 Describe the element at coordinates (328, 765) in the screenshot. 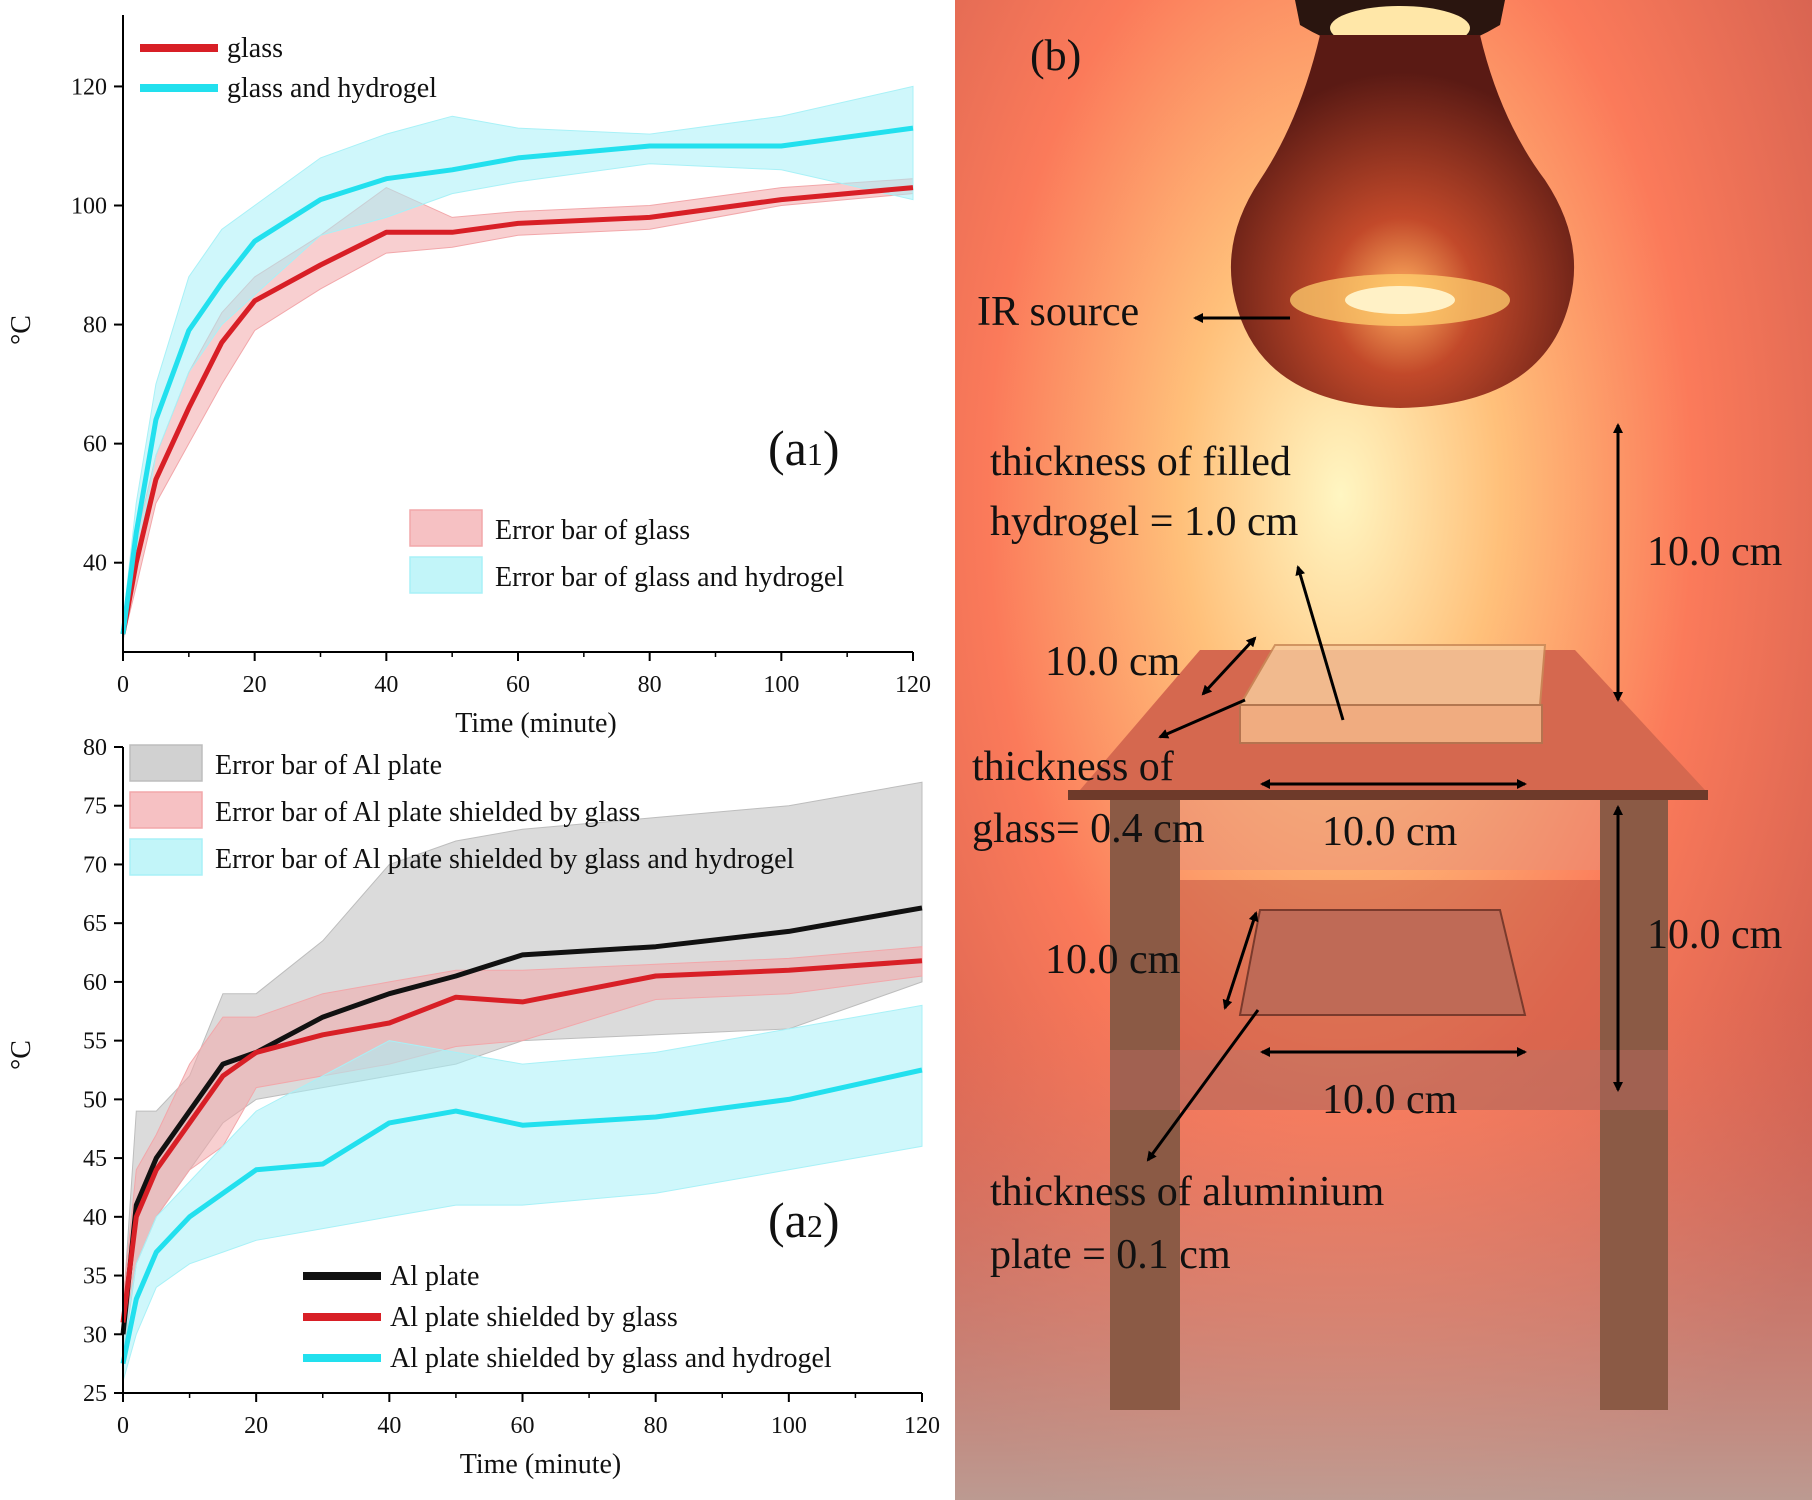

I see `legend-band-label: Error bar of Al plate` at that location.